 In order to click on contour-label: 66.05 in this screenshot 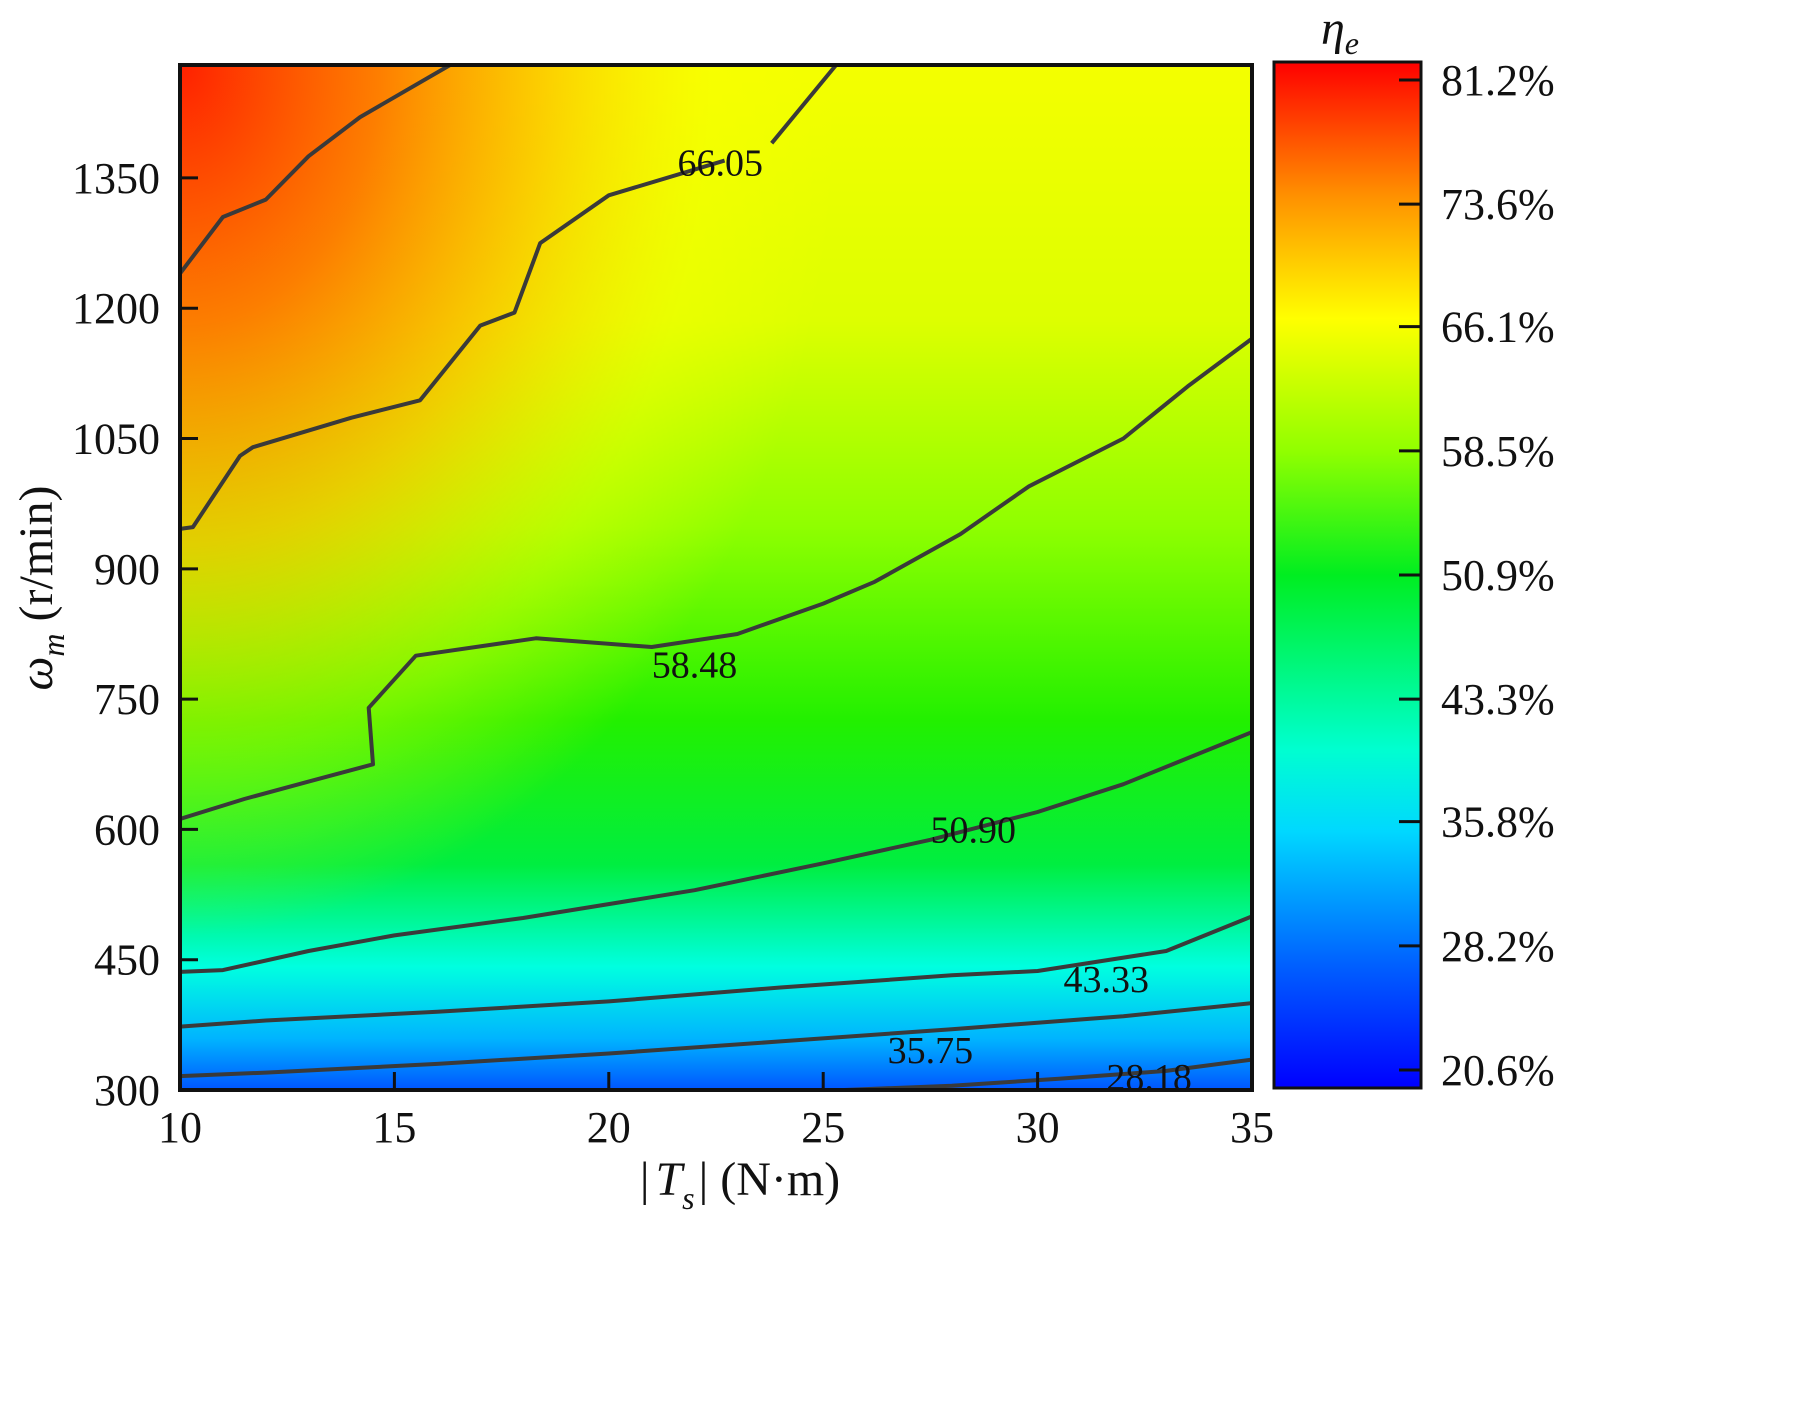, I will do `click(721, 163)`.